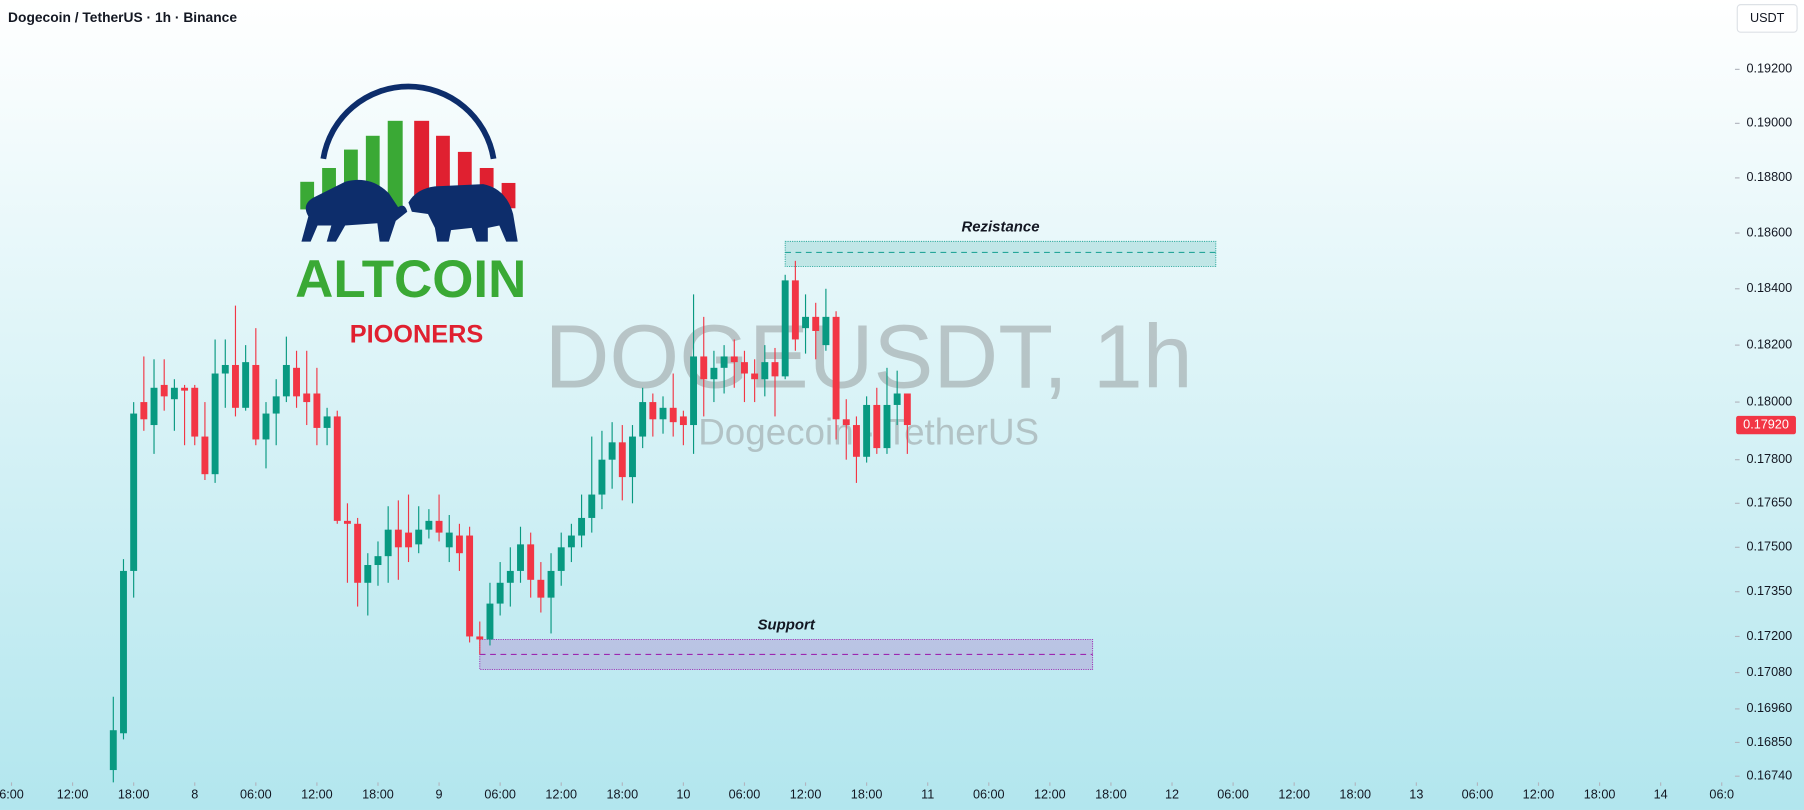  What do you see at coordinates (1172, 794) in the screenshot?
I see `x-tick-label: 12` at bounding box center [1172, 794].